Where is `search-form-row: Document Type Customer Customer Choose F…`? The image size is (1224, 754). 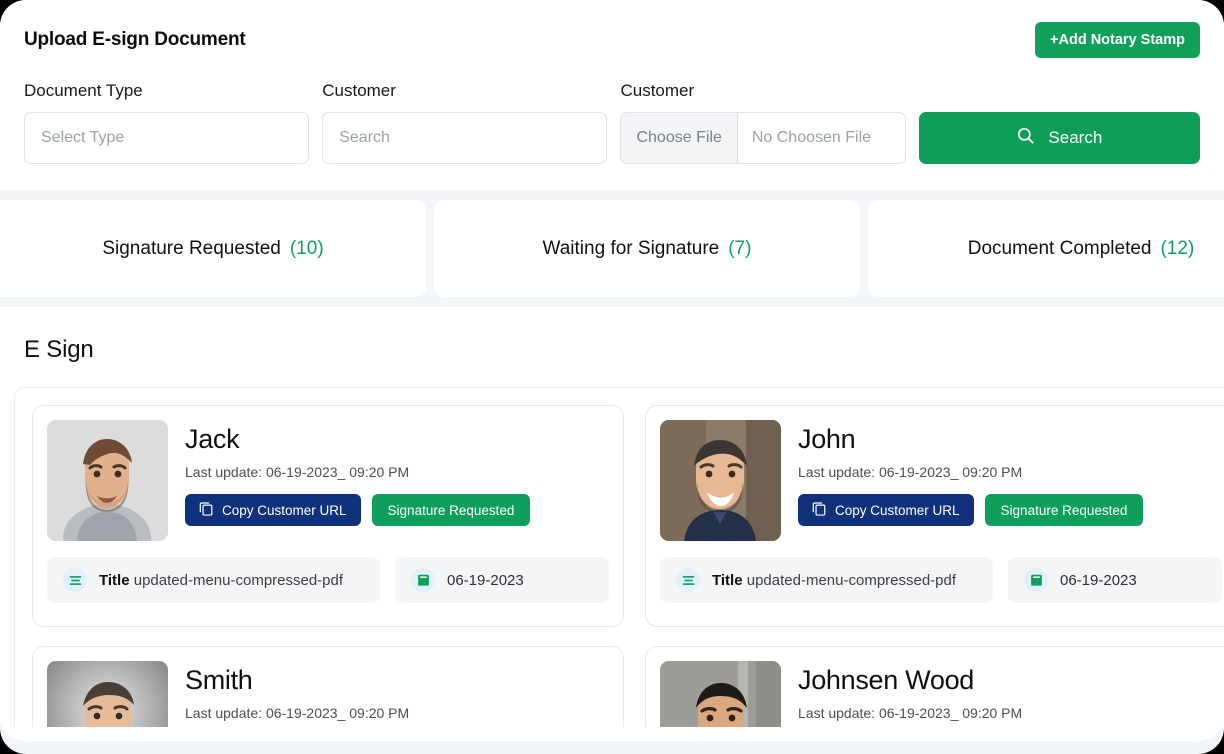
search-form-row: Document Type Customer Customer Choose F… is located at coordinates (612, 122).